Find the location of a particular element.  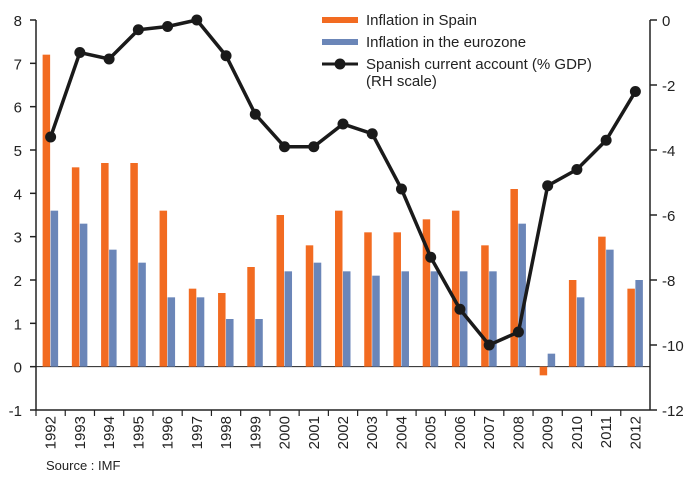

y2-tick-label: -12 is located at coordinates (673, 411).